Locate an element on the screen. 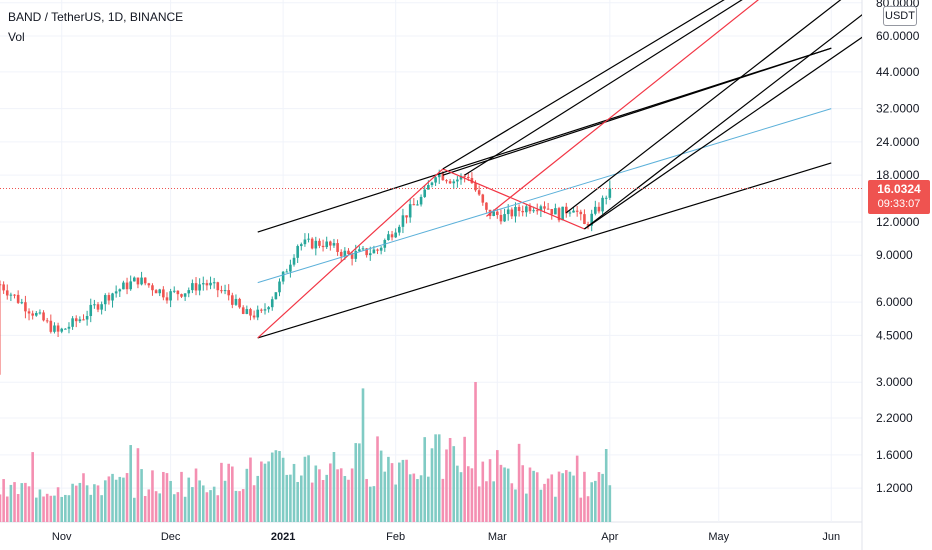 The image size is (932, 550). trend-line is located at coordinates (513, 199).